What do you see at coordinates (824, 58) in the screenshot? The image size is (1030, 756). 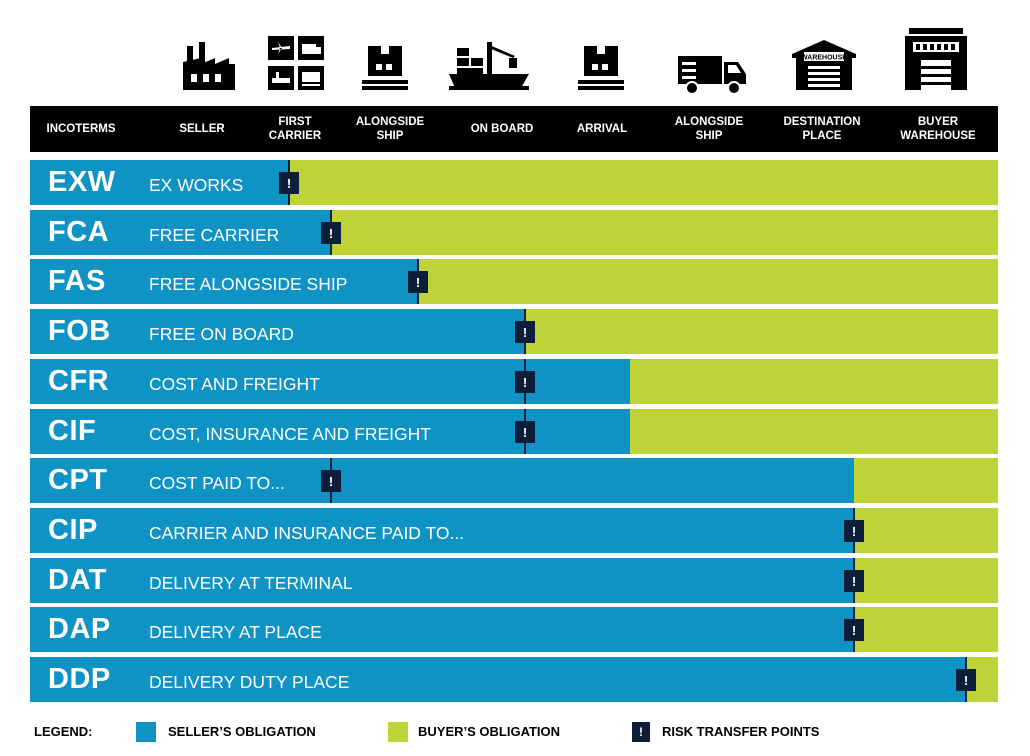 I see `warehouse-sign: WAREHOUSE` at bounding box center [824, 58].